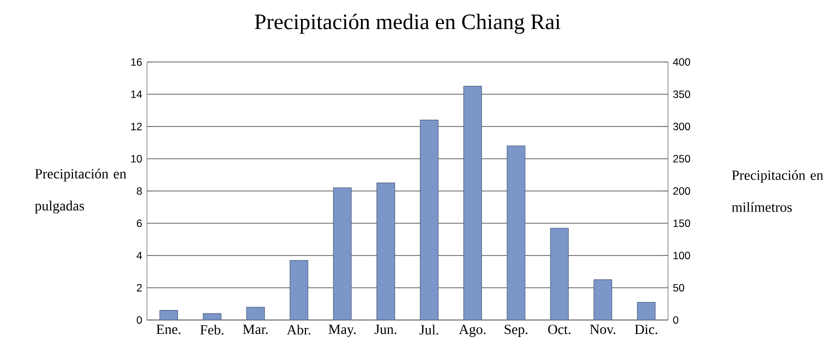 Image resolution: width=834 pixels, height=350 pixels. Describe the element at coordinates (407, 24) in the screenshot. I see `chart-title: Precipitación media en Chiang Rai` at that location.